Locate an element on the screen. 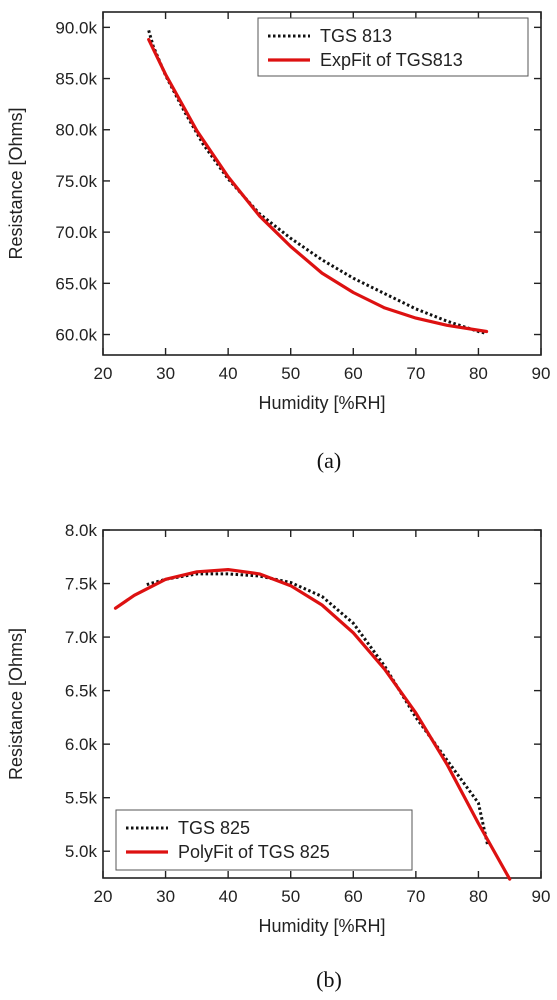 The image size is (557, 1000). legend: TGS 825 PolyFit of TGS 825 is located at coordinates (264, 840).